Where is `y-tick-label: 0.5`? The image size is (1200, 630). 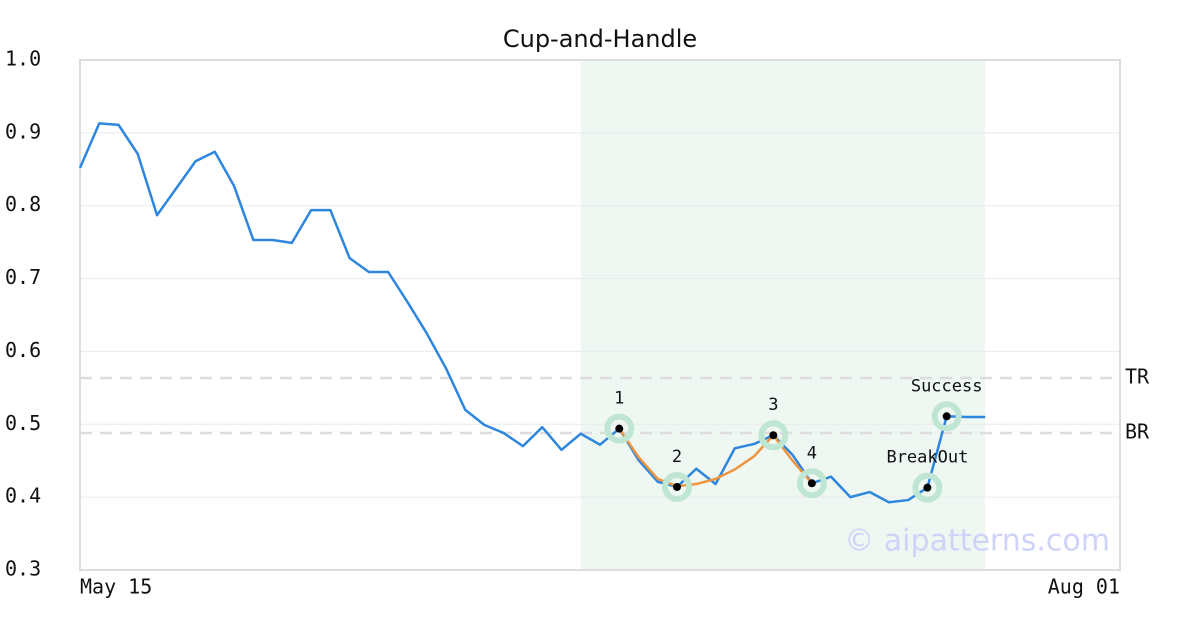
y-tick-label: 0.5 is located at coordinates (23, 423).